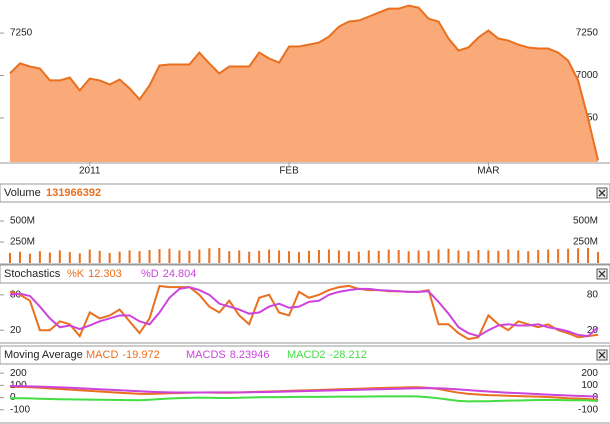  What do you see at coordinates (102, 355) in the screenshot?
I see `legend-name: MACD` at bounding box center [102, 355].